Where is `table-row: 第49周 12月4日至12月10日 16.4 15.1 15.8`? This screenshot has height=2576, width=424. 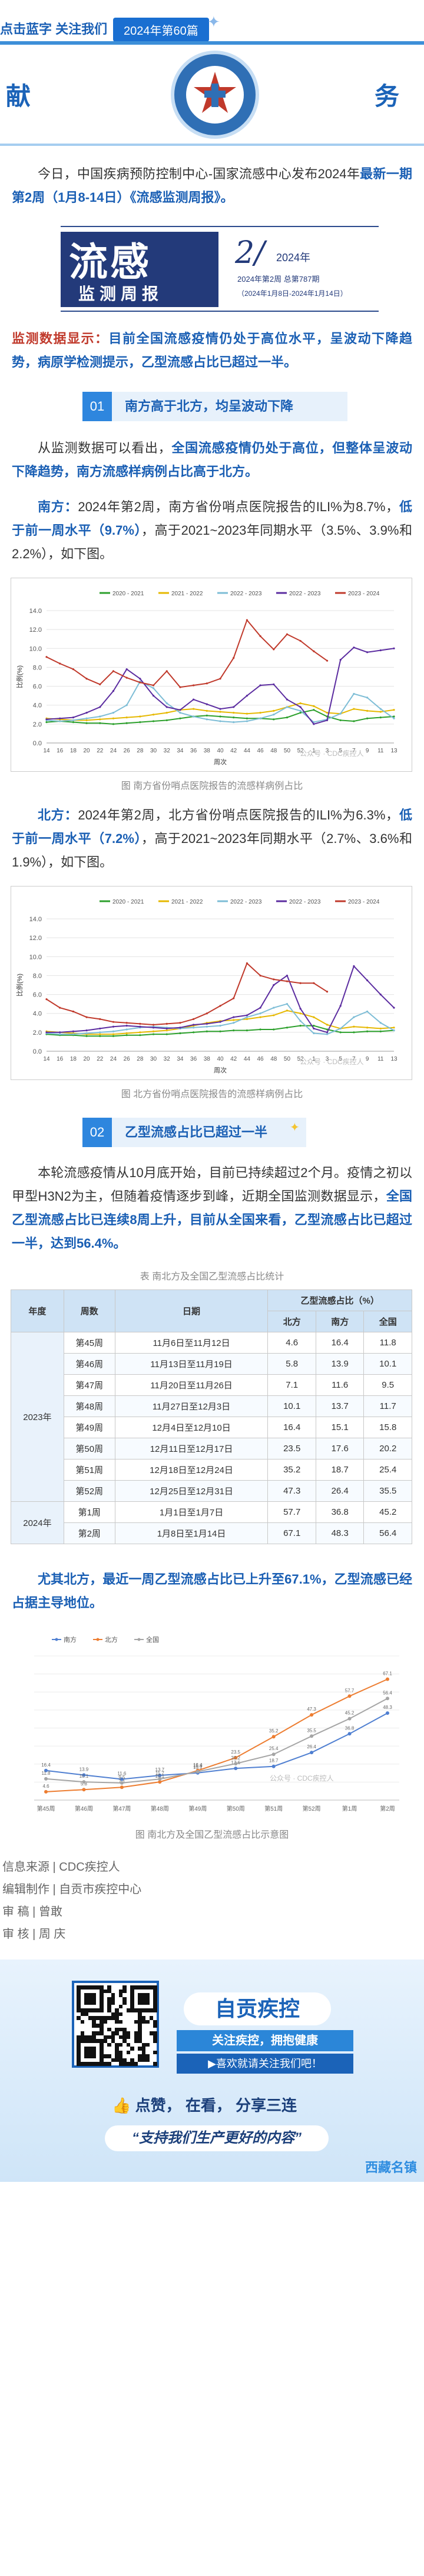
table-row: 第49周 12月4日至12月10日 16.4 15.1 15.8 is located at coordinates (211, 1428).